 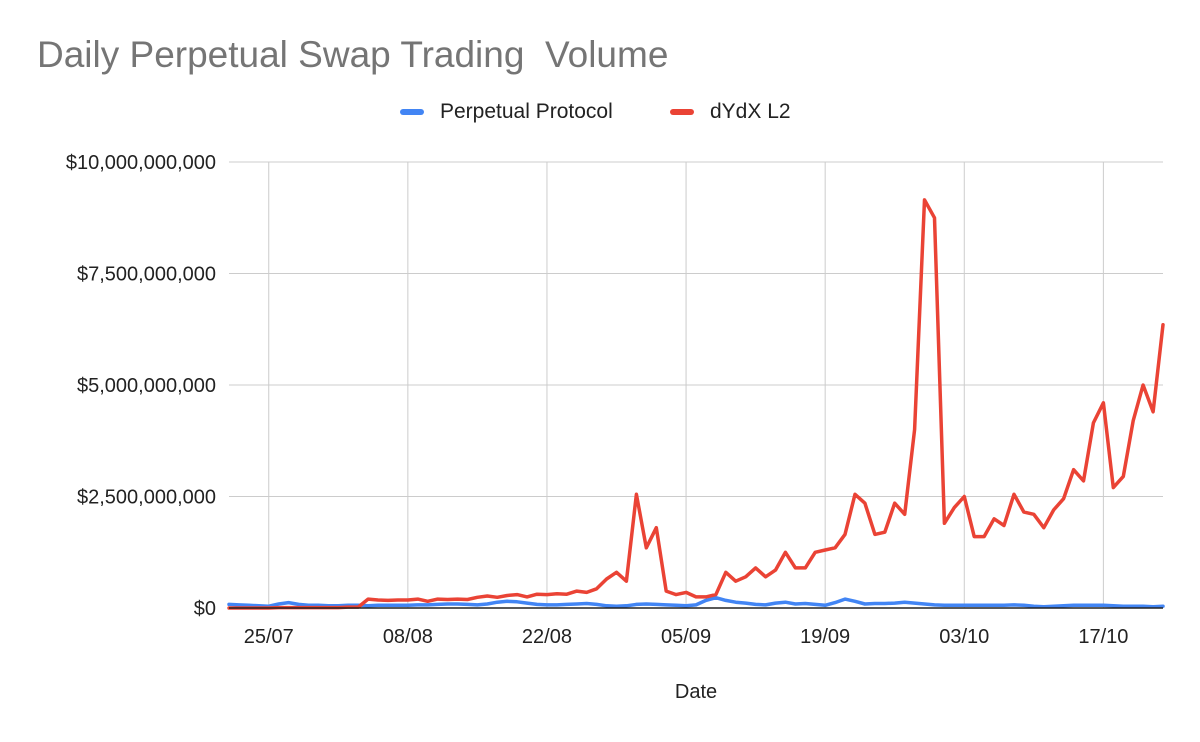 What do you see at coordinates (964, 637) in the screenshot?
I see `x-tick-label: 03/10` at bounding box center [964, 637].